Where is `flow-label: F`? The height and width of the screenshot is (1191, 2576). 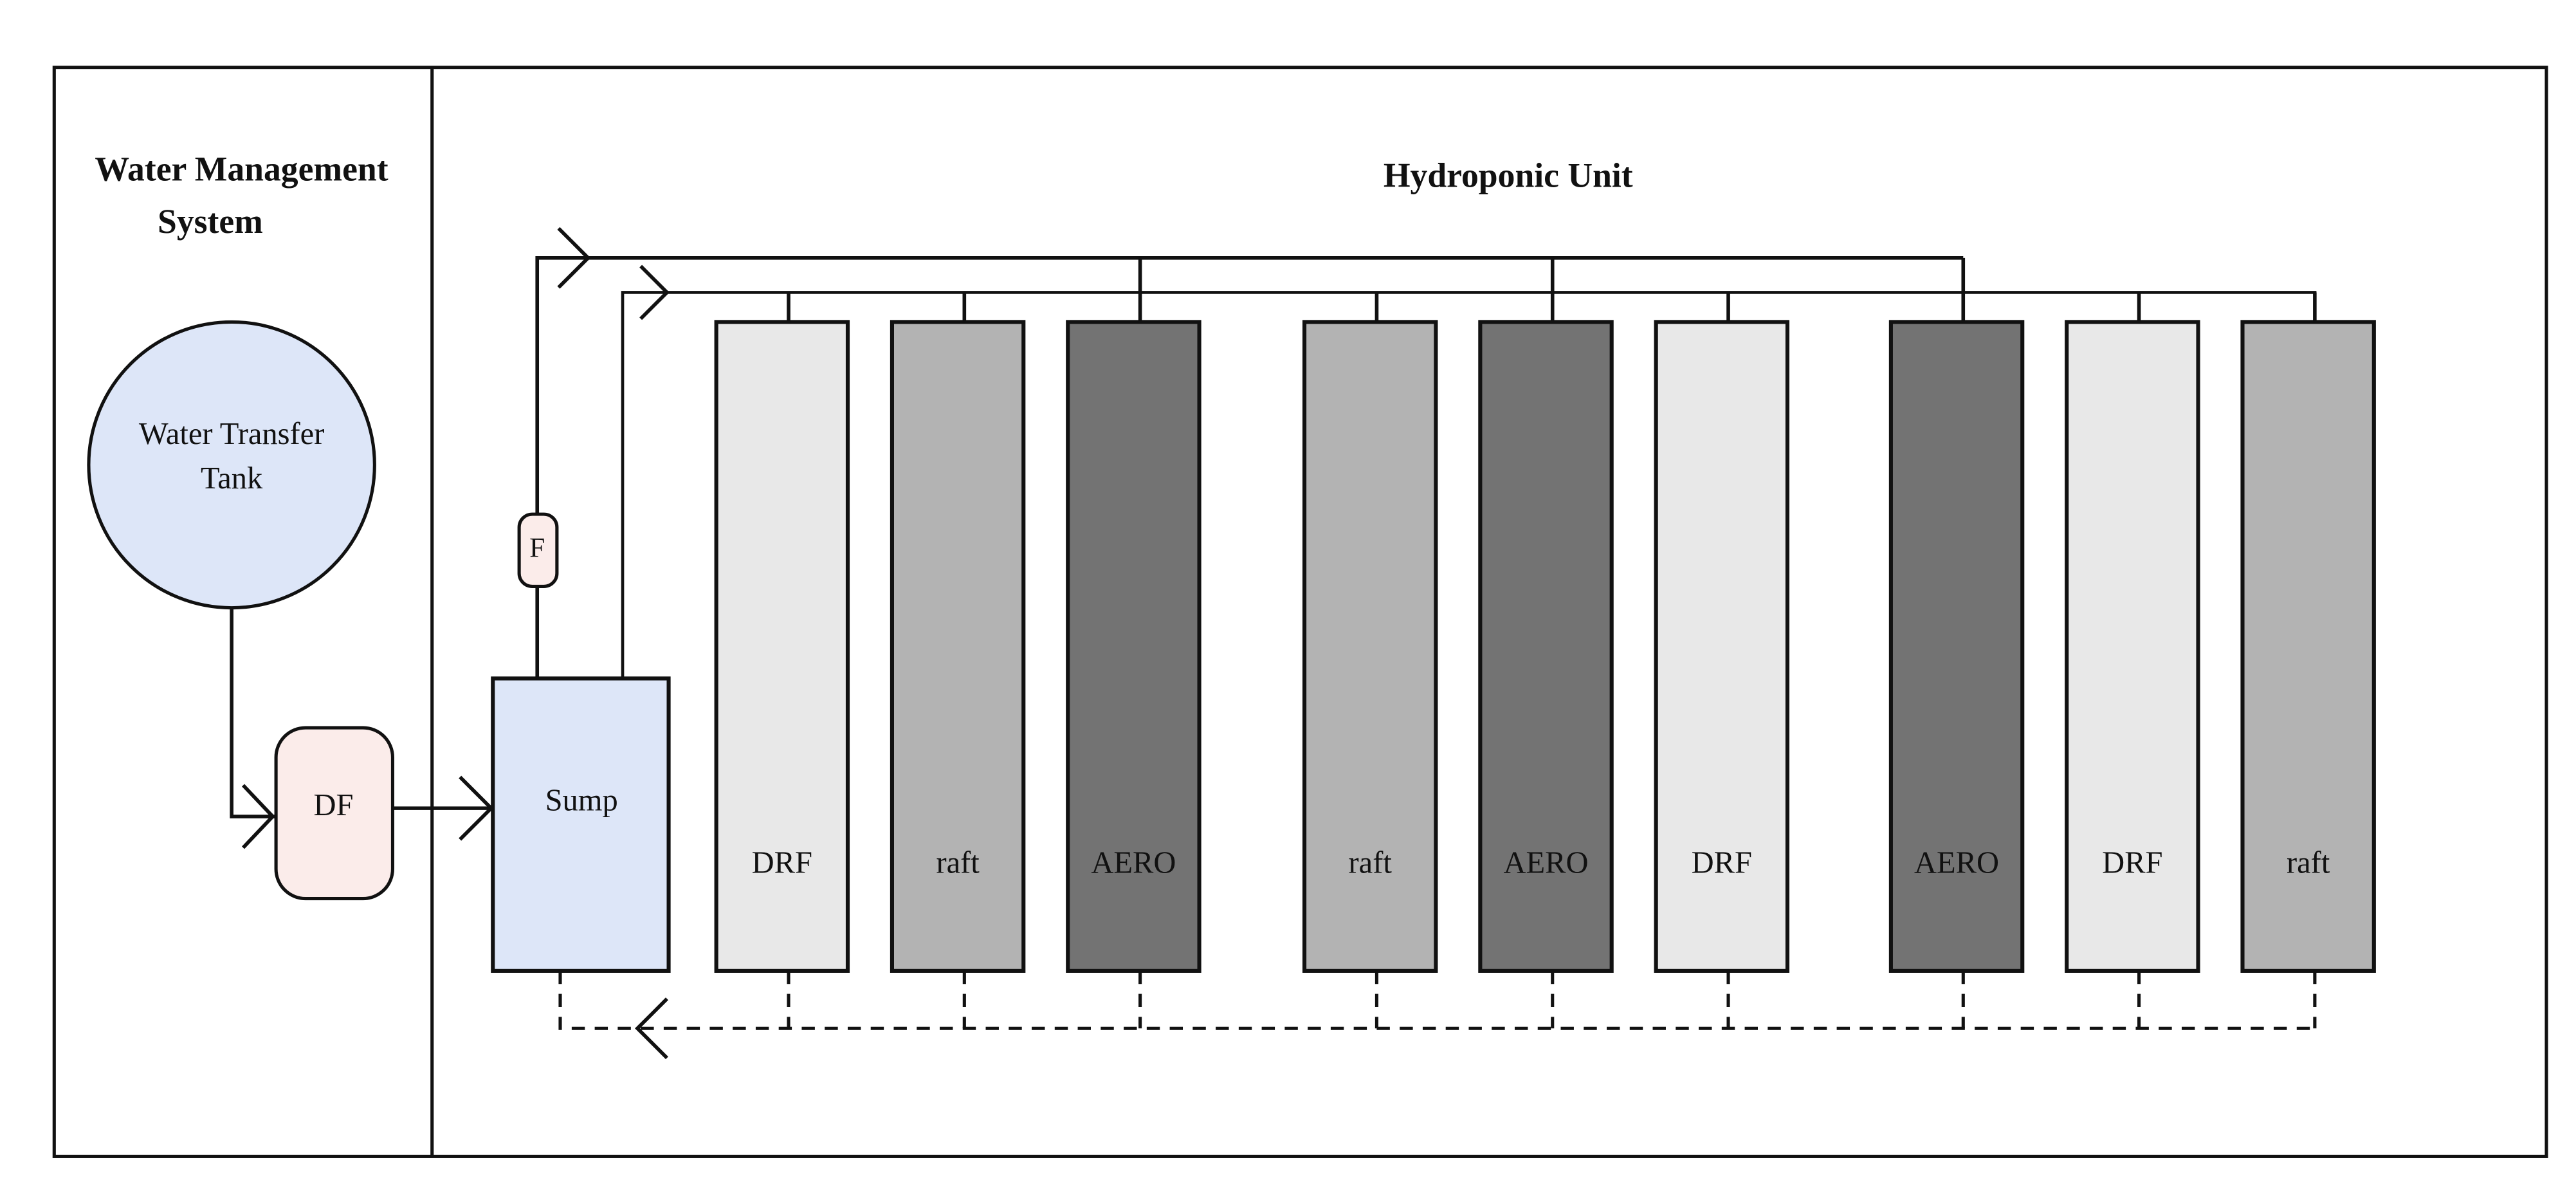
flow-label: F is located at coordinates (537, 547).